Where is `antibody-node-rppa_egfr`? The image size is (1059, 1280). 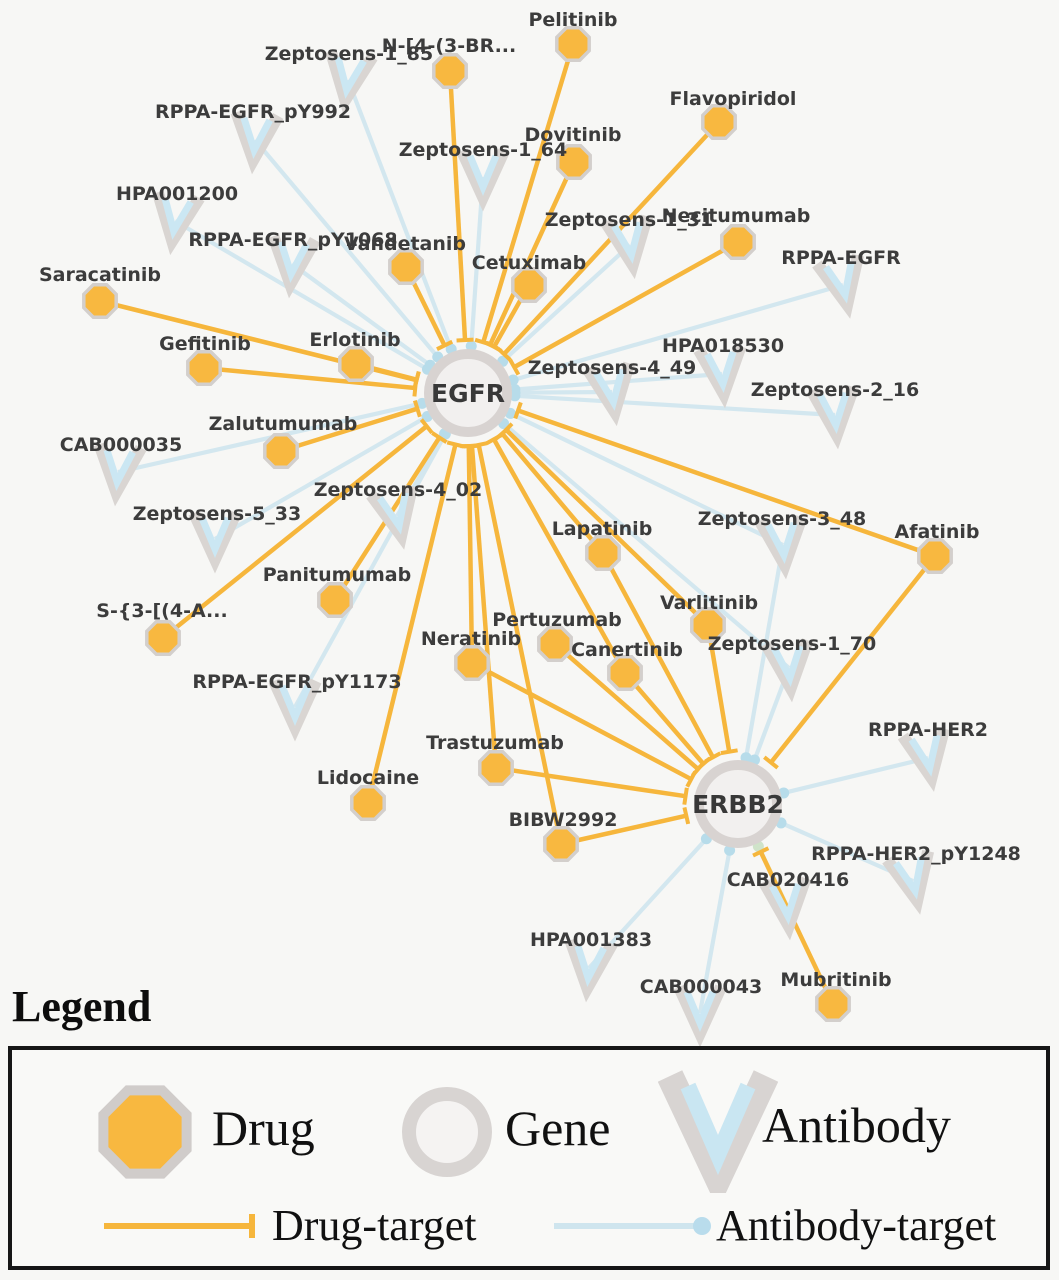 antibody-node-rppa_egfr is located at coordinates (838, 286).